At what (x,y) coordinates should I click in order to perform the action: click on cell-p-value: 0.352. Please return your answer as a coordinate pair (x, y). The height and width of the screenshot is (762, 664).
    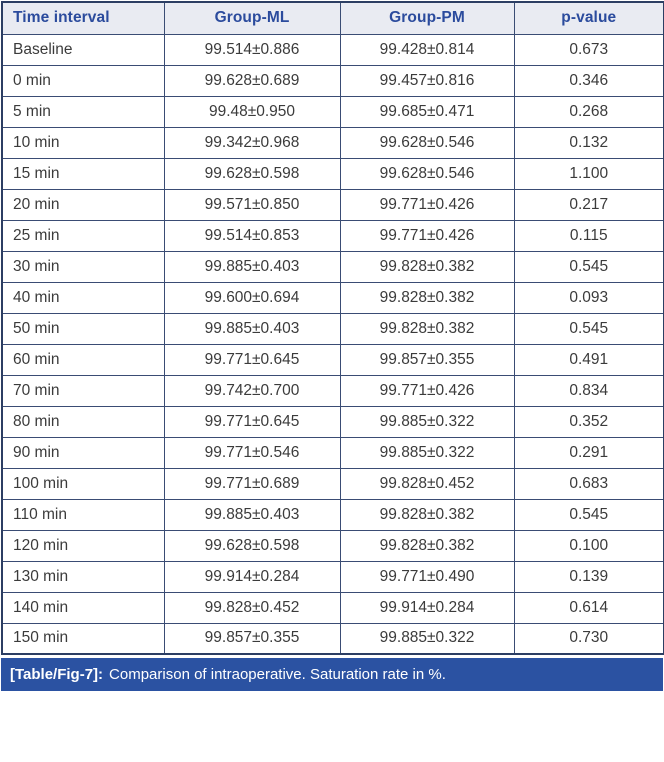
    Looking at the image, I should click on (588, 421).